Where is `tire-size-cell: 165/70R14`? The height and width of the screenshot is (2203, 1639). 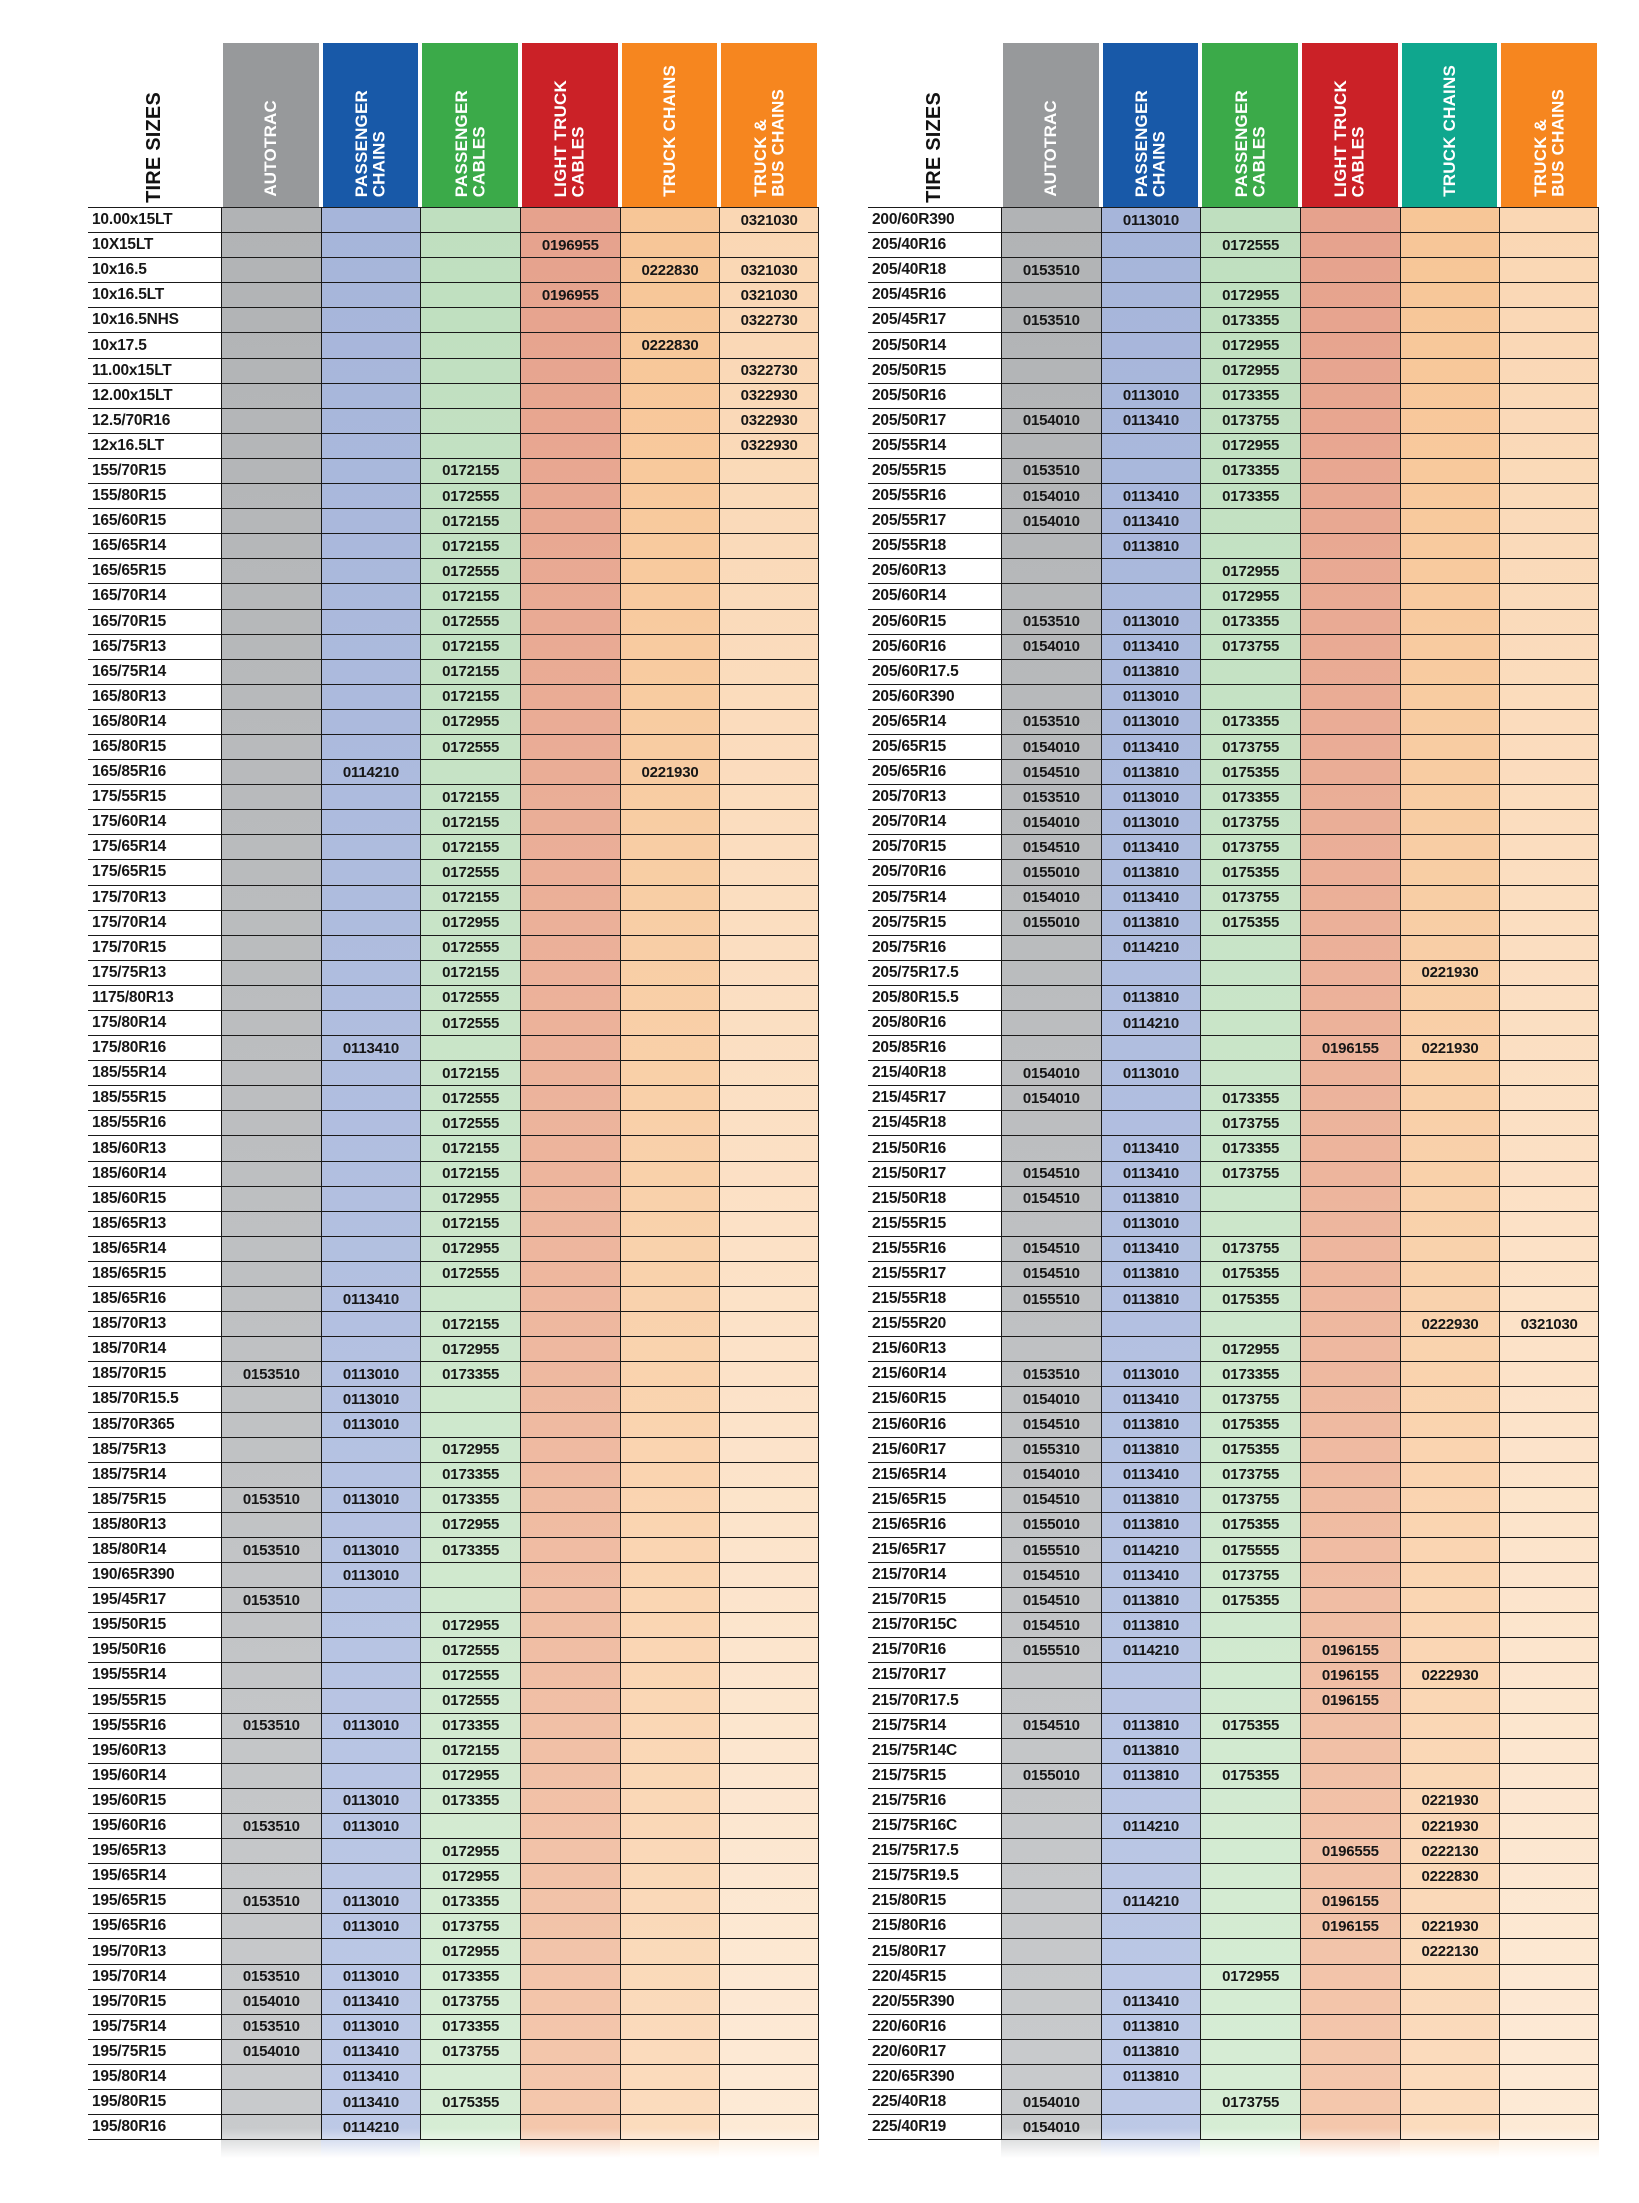 tire-size-cell: 165/70R14 is located at coordinates (129, 596).